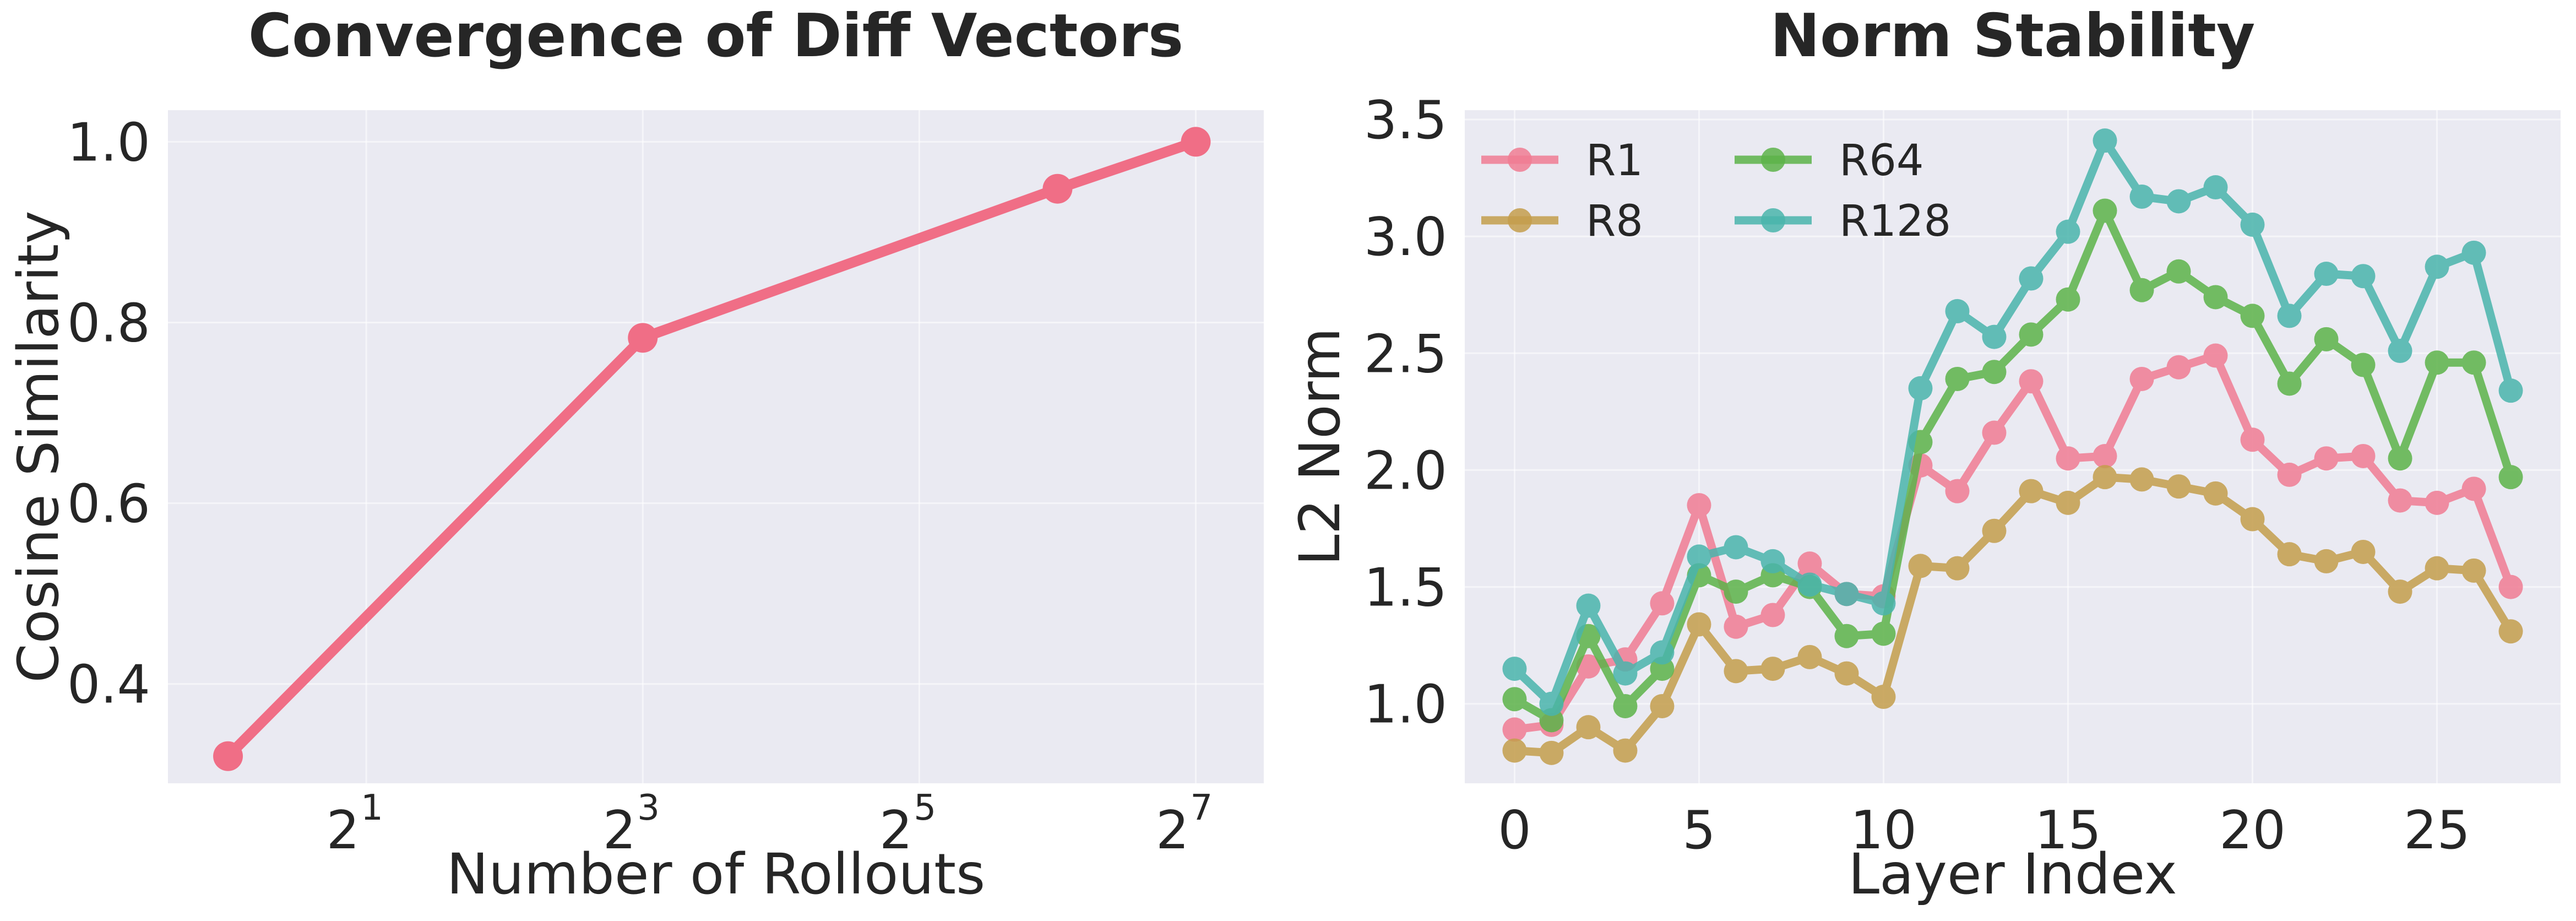  Describe the element at coordinates (2068, 830) in the screenshot. I see `x-tick-label: 15` at that location.